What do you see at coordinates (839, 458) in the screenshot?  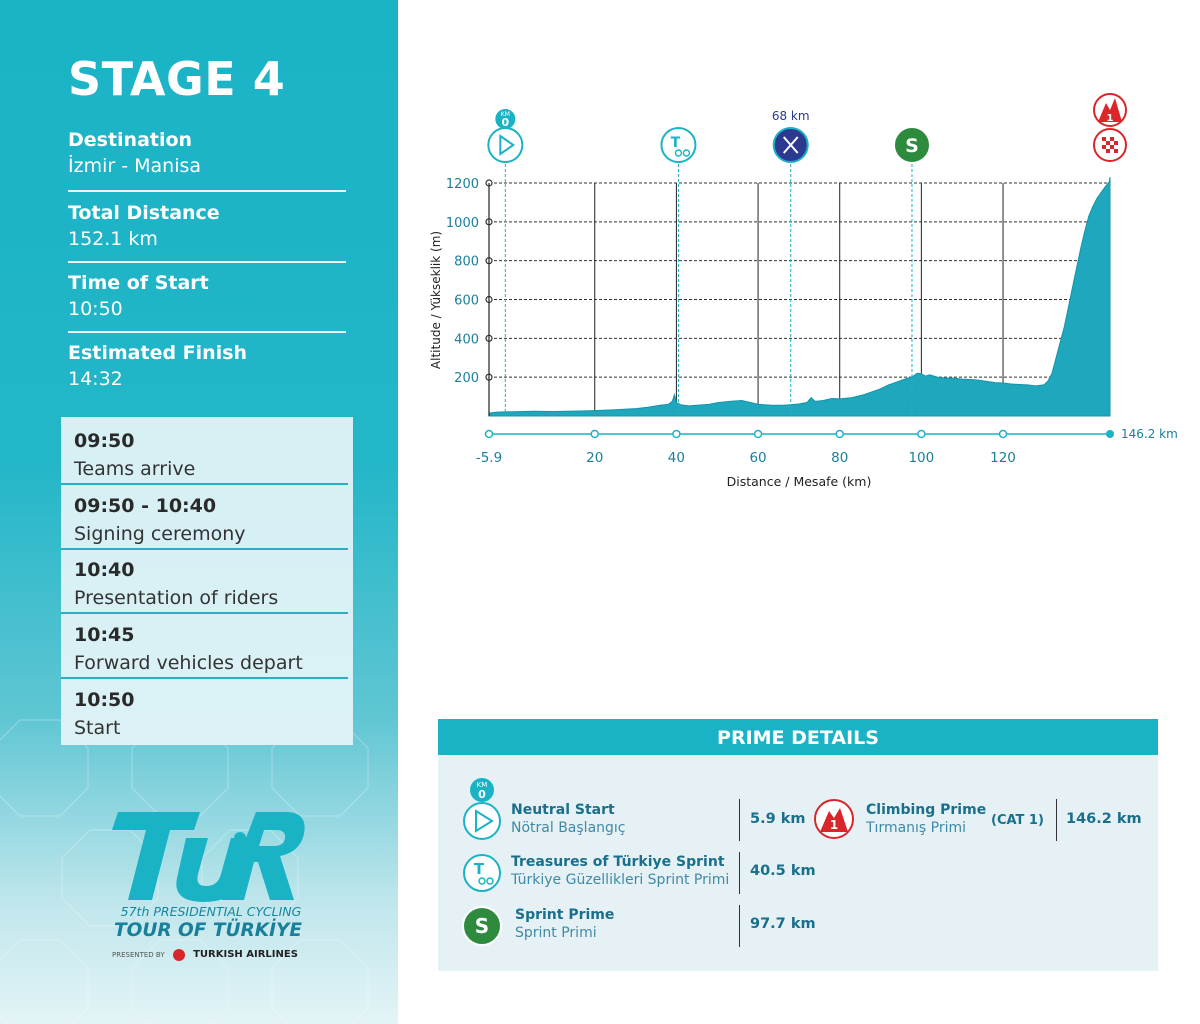 I see `x-tick-label: 80` at bounding box center [839, 458].